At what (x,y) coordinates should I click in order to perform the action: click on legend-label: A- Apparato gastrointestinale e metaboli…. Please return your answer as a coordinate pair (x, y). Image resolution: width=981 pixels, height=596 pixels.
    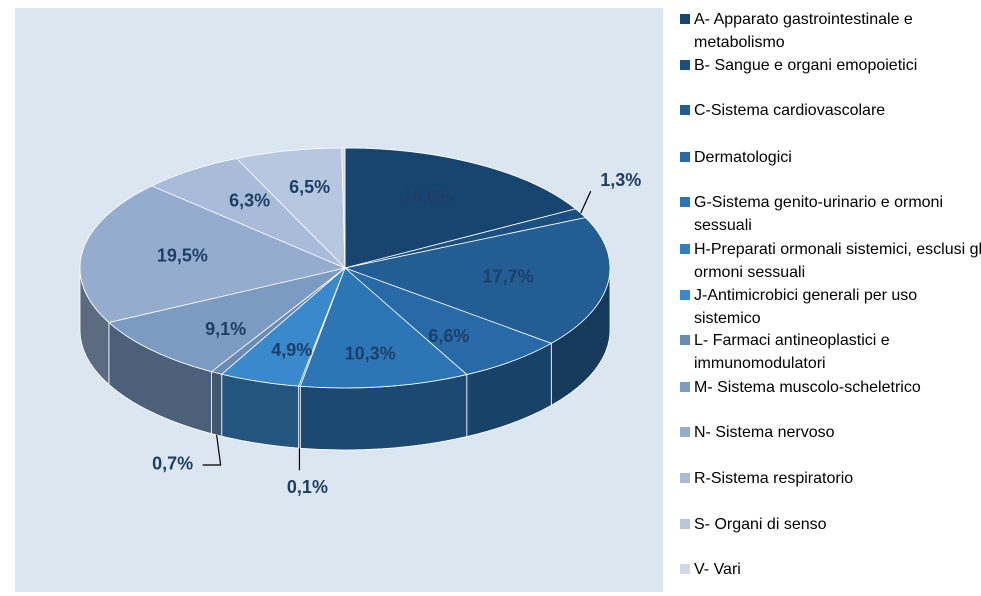
    Looking at the image, I should click on (803, 31).